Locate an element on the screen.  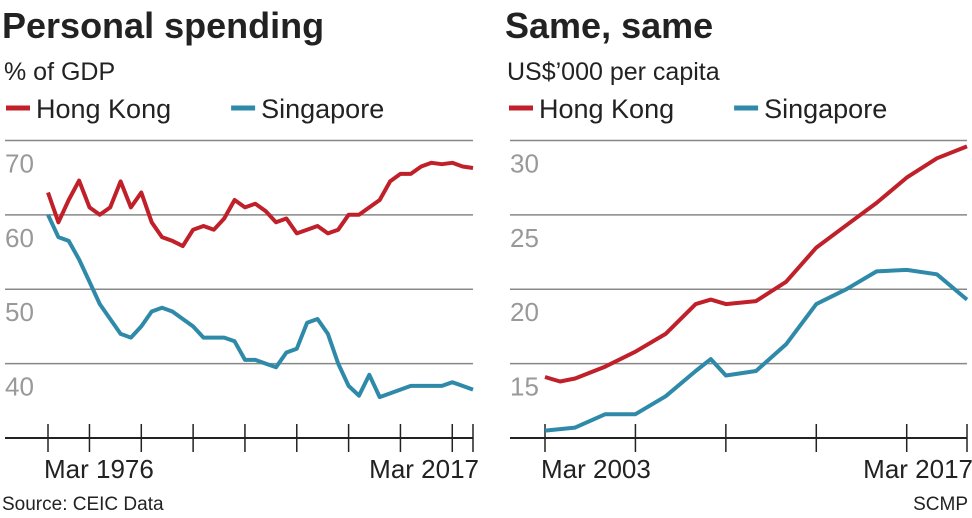
y-tick-label: 25 is located at coordinates (524, 238).